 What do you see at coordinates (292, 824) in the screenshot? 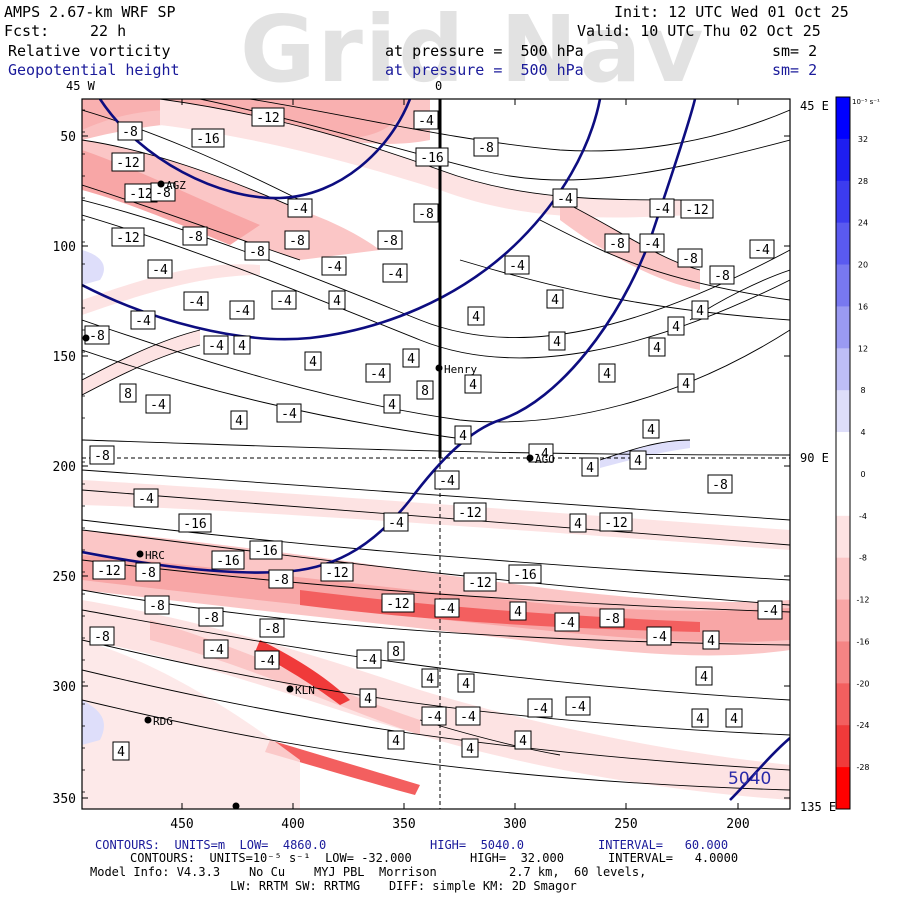
I see `x-tick-label: 400` at bounding box center [292, 824].